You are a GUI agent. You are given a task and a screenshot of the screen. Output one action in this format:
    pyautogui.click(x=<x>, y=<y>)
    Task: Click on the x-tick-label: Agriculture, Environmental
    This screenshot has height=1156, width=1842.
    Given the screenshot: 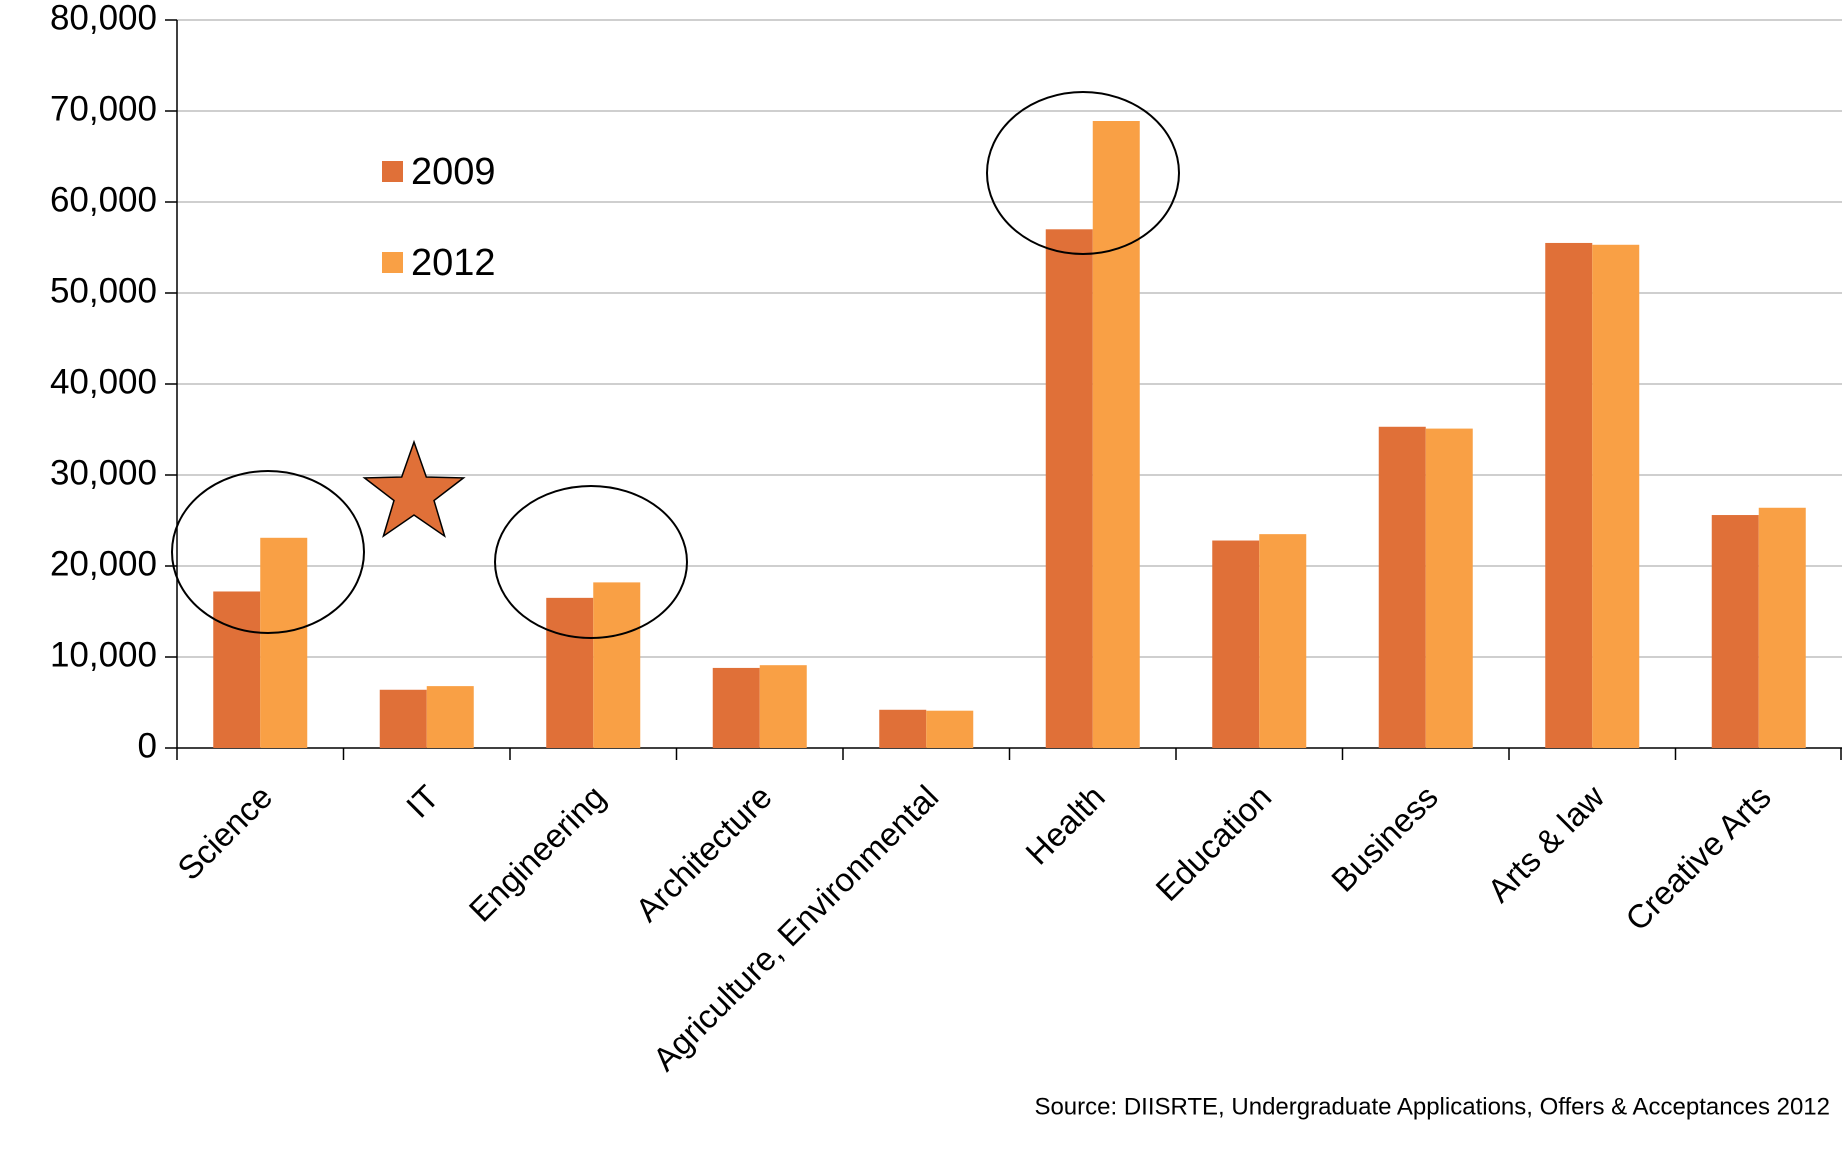 What is the action you would take?
    pyautogui.click(x=796, y=928)
    